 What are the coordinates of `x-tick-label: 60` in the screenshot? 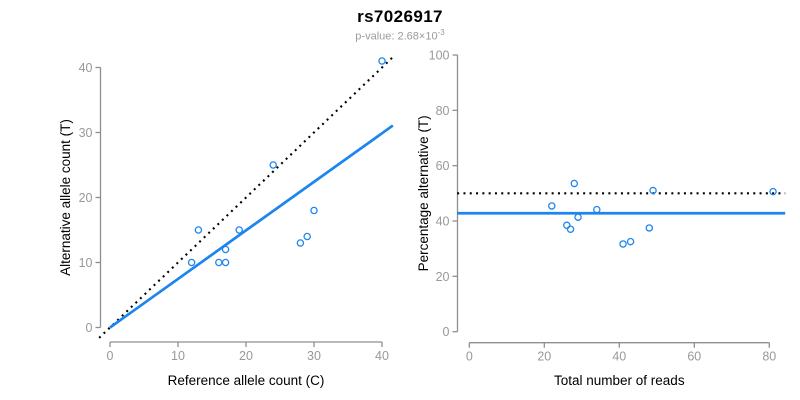 It's located at (694, 357).